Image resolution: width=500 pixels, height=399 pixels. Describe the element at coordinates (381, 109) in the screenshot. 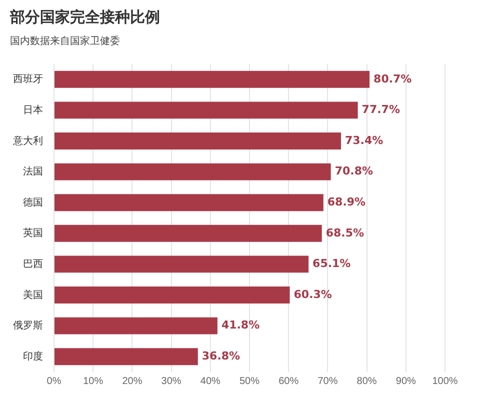

I see `data-label: 77.7%` at that location.